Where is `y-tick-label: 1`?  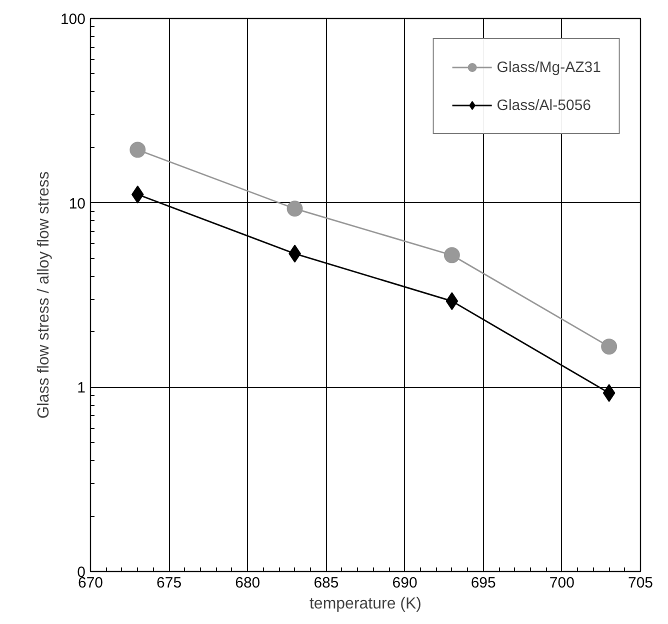
y-tick-label: 1 is located at coordinates (81, 388).